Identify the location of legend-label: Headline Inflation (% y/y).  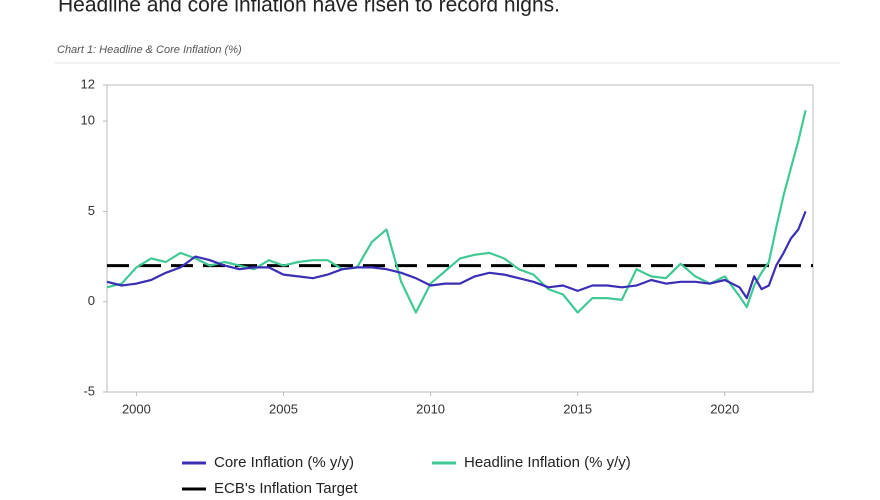
(547, 462).